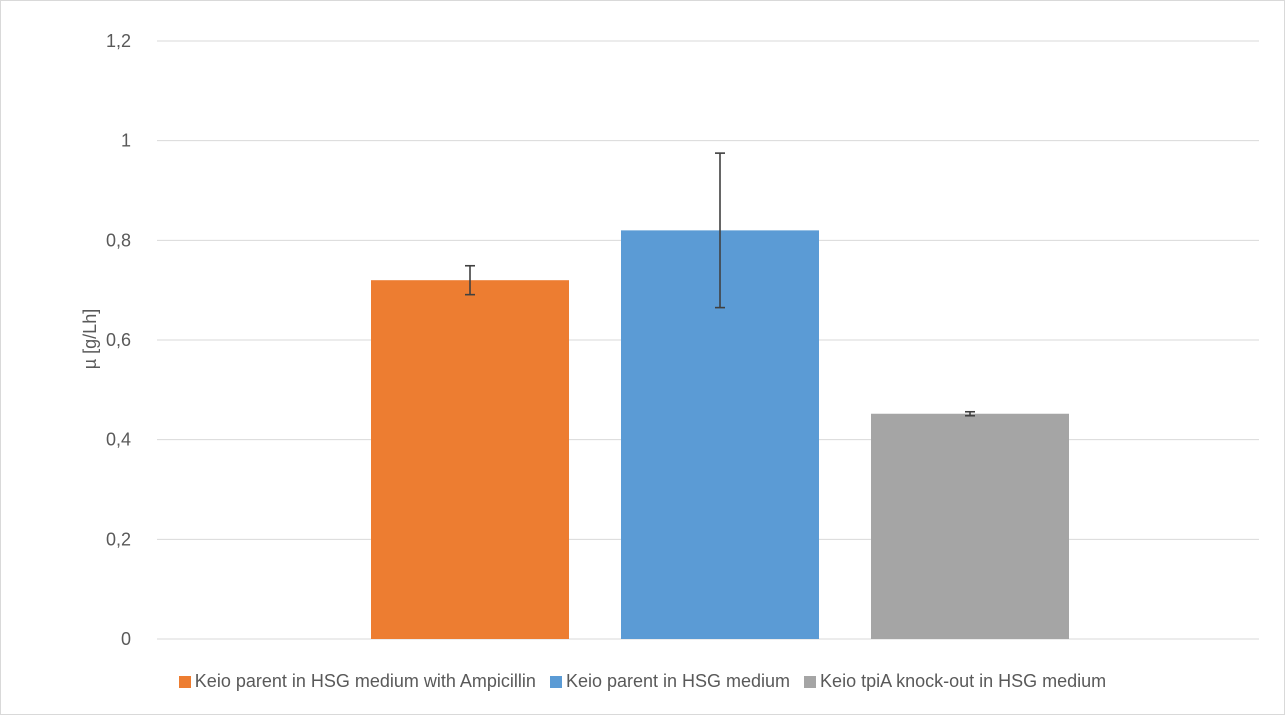 The height and width of the screenshot is (715, 1285). Describe the element at coordinates (678, 681) in the screenshot. I see `legend-label: Keio parent in HSG medium` at that location.